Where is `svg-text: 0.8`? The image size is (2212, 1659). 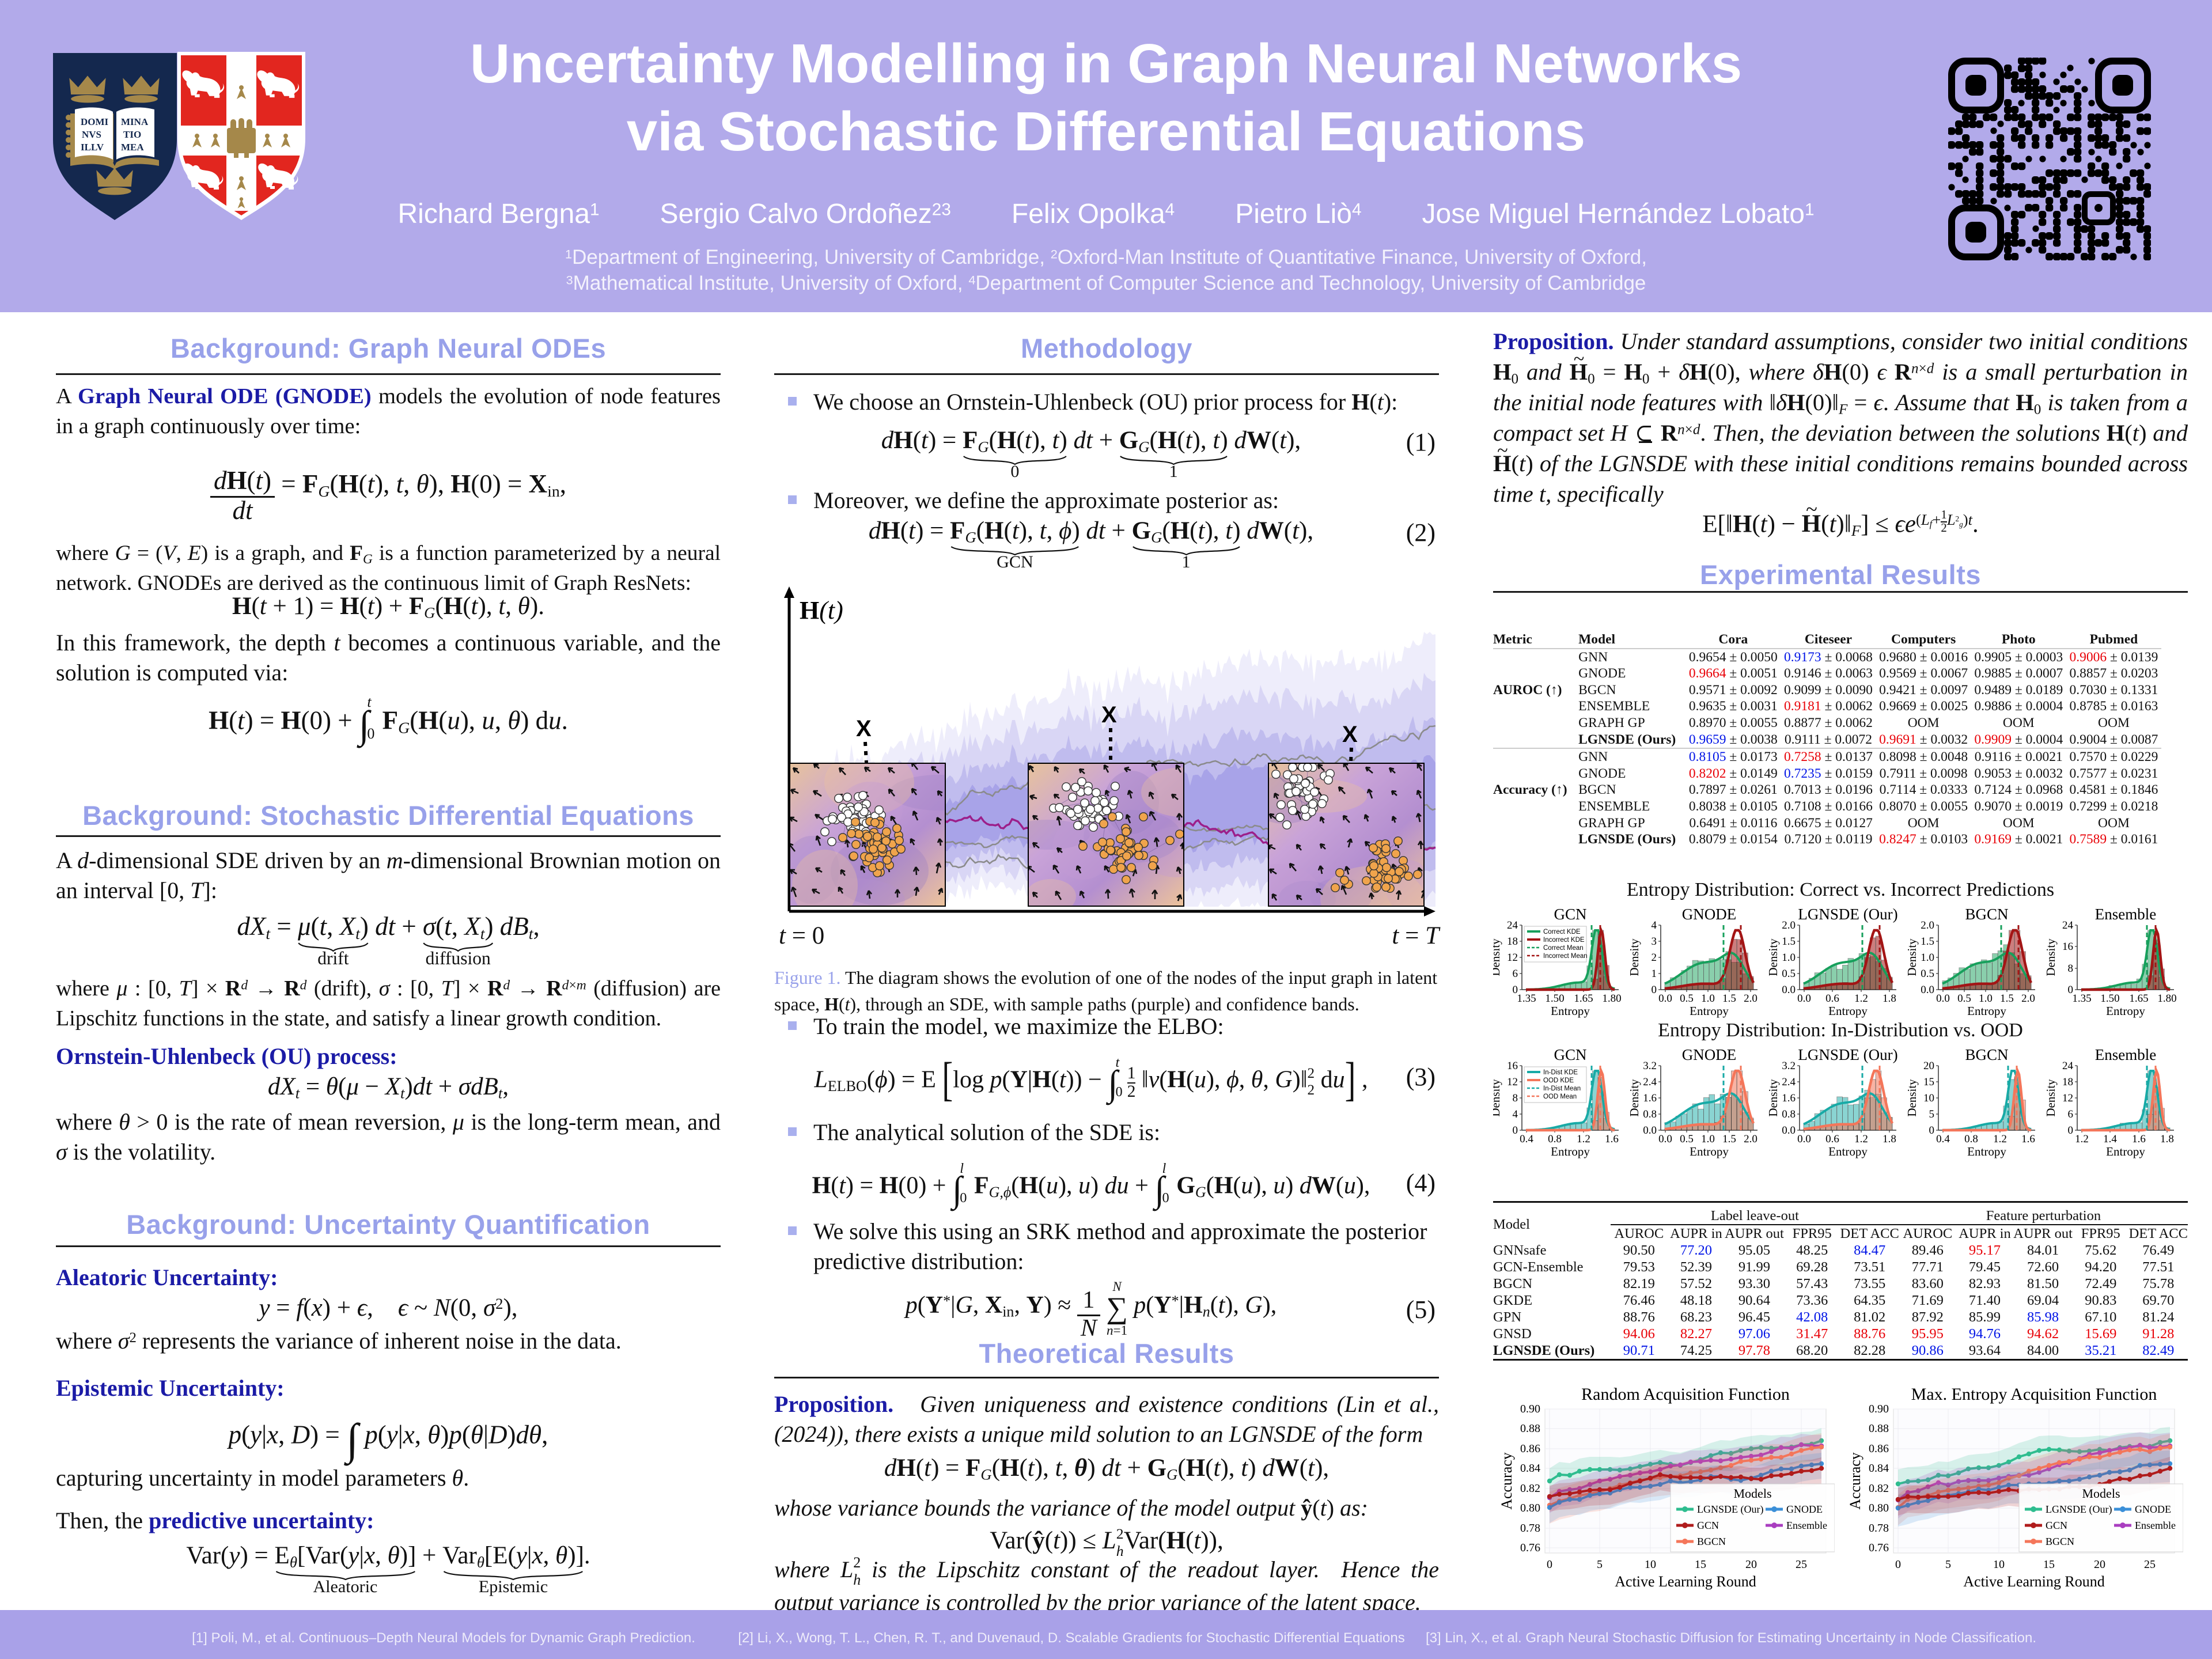
svg-text: 0.8 is located at coordinates (1555, 1139).